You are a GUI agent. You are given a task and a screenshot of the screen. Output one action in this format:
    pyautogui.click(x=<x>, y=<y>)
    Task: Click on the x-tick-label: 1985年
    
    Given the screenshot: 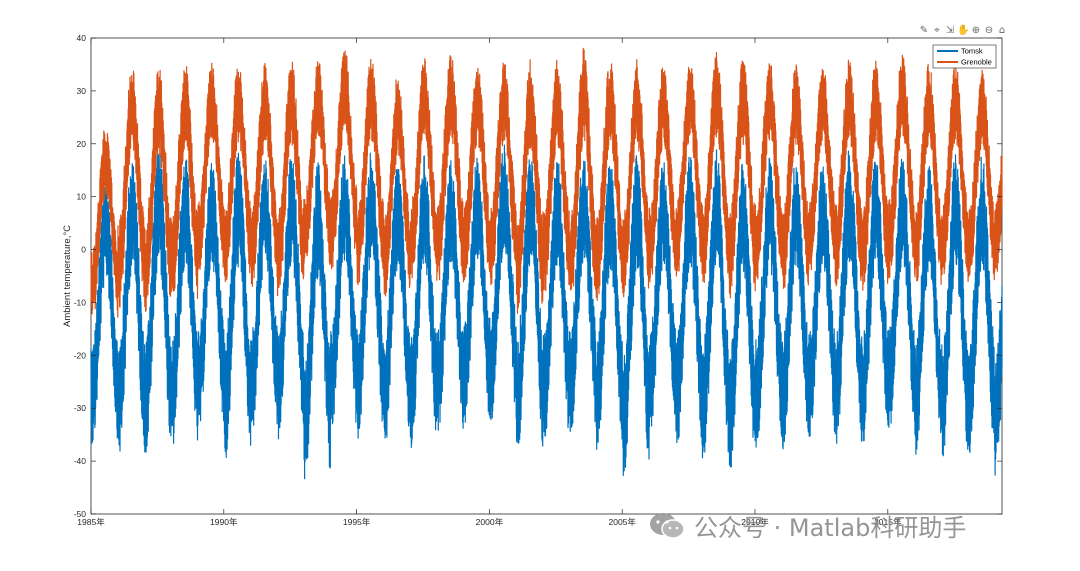 What is the action you would take?
    pyautogui.click(x=91, y=522)
    